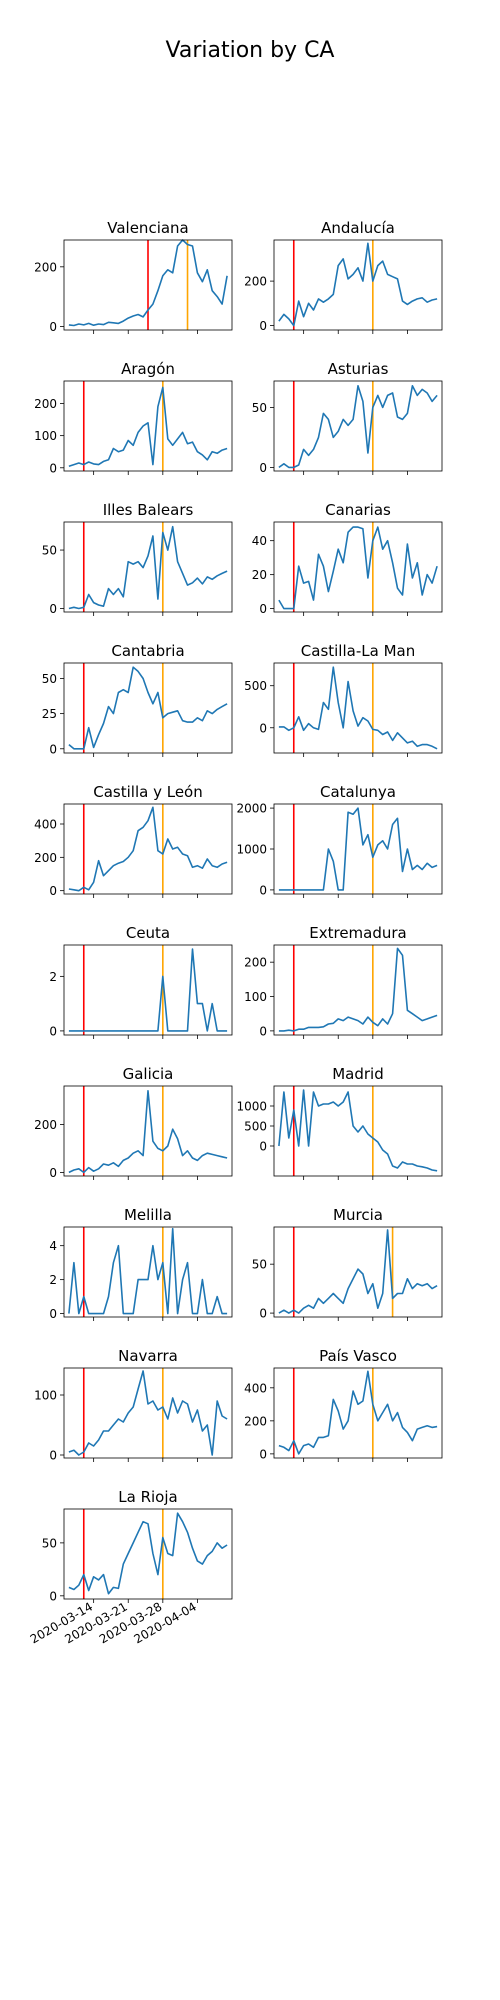 The width and height of the screenshot is (500, 2000). What do you see at coordinates (358, 1356) in the screenshot?
I see `subplot-title: País Vasco` at bounding box center [358, 1356].